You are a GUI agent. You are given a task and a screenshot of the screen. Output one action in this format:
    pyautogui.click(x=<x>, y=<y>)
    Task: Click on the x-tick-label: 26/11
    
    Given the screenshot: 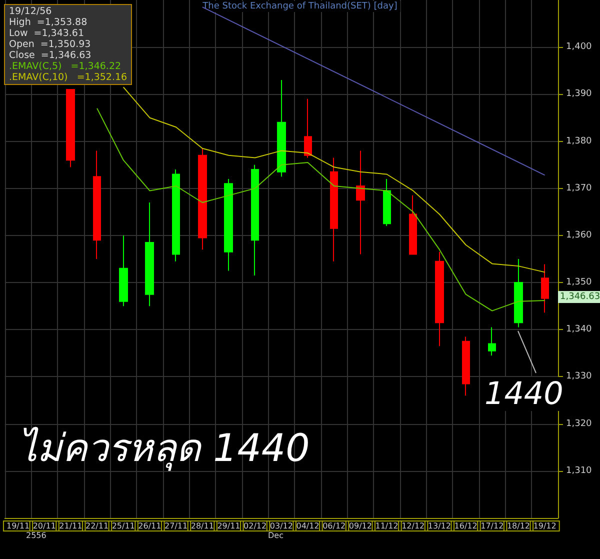 What is the action you would take?
    pyautogui.click(x=150, y=526)
    